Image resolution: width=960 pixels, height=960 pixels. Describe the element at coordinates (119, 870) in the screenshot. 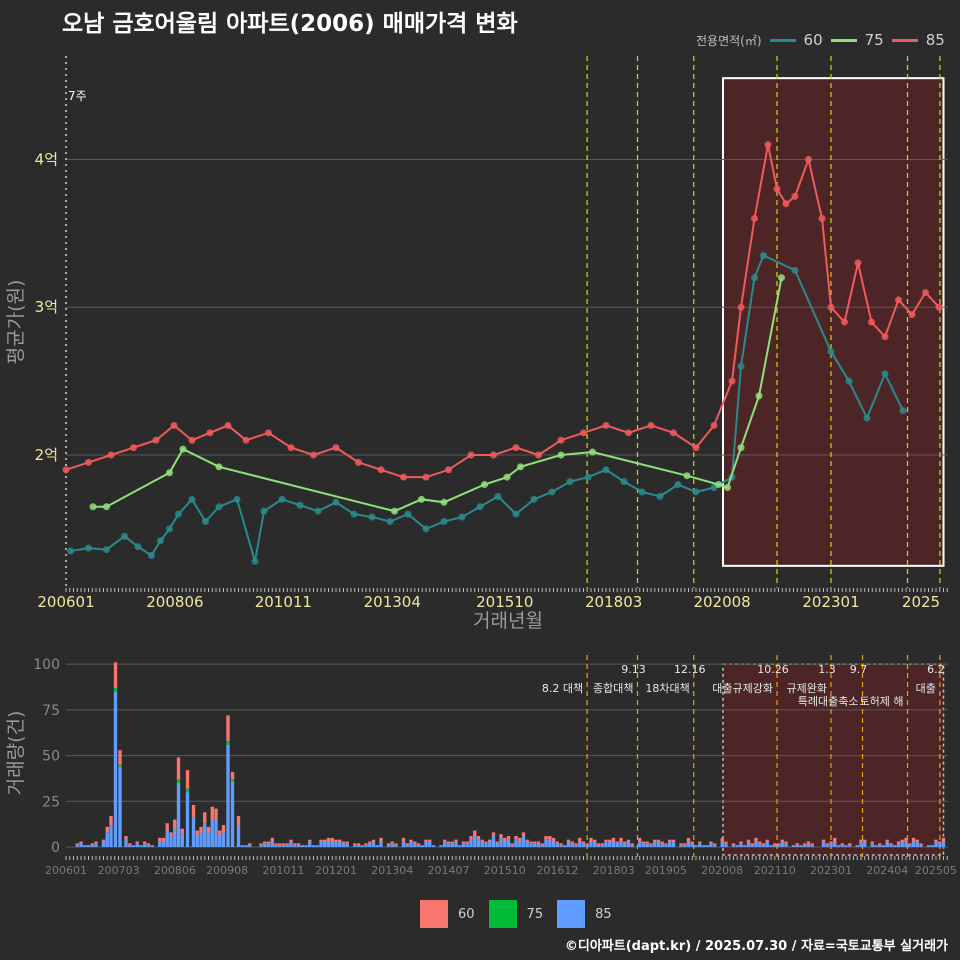

I see `bar-x-tick-label: 200703` at that location.